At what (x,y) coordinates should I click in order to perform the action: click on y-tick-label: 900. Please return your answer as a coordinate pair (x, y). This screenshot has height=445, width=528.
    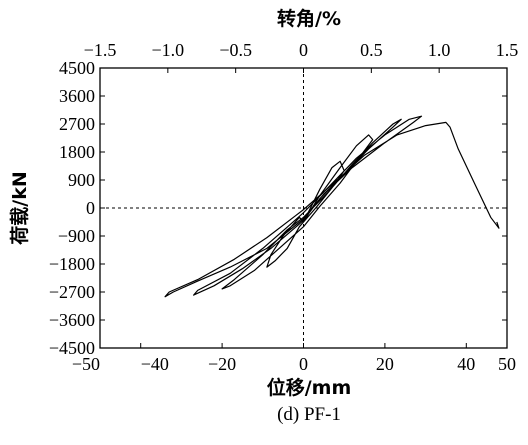
    Looking at the image, I should click on (81, 180).